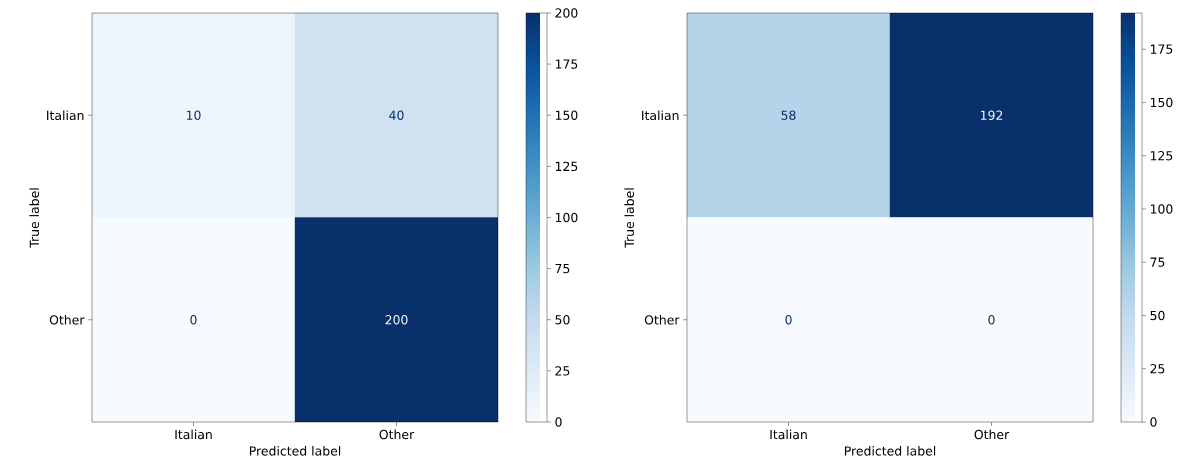  What do you see at coordinates (193, 115) in the screenshot?
I see `data-label: 10` at bounding box center [193, 115].